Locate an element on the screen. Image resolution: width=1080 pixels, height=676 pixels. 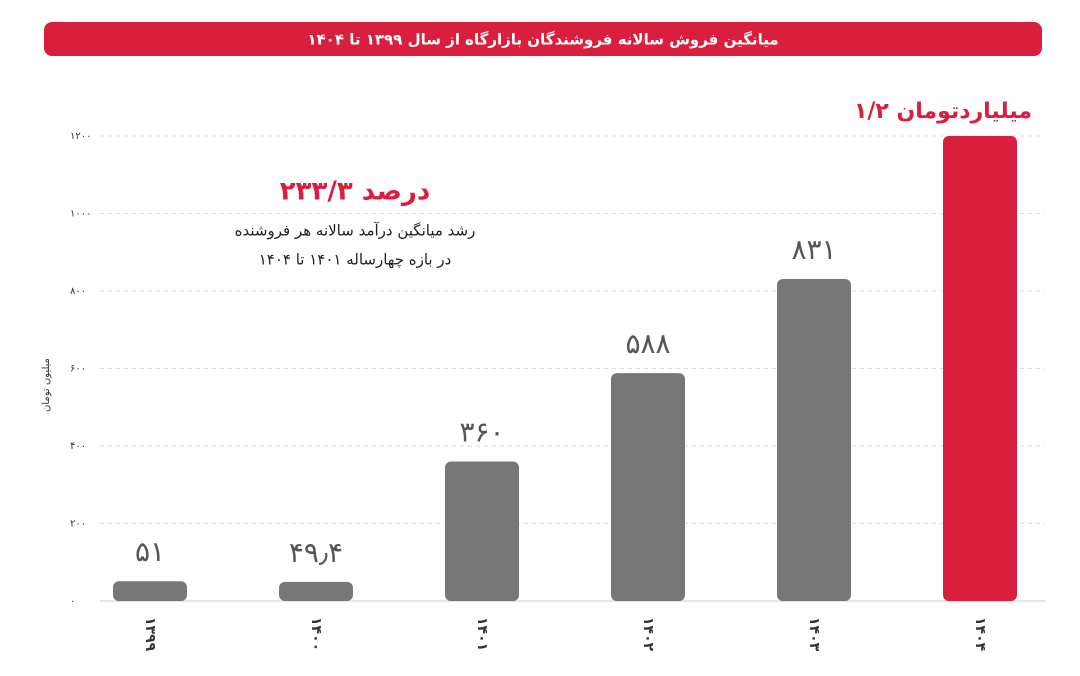
x-tick-label: ۱۴۰۲ is located at coordinates (648, 634).